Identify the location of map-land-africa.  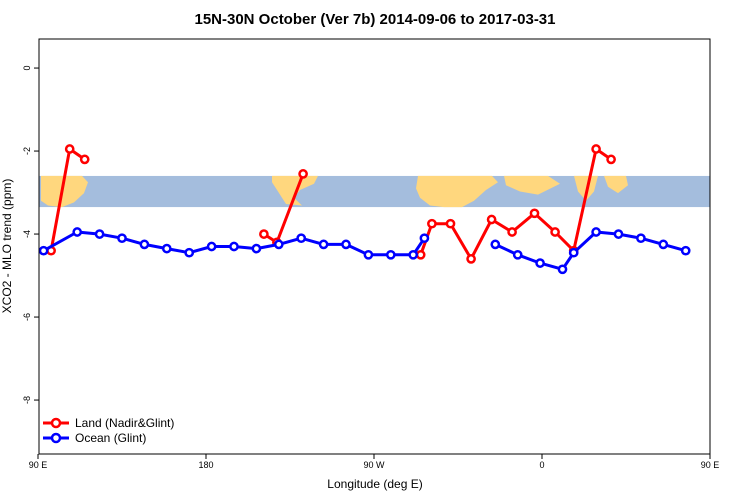
(457, 191).